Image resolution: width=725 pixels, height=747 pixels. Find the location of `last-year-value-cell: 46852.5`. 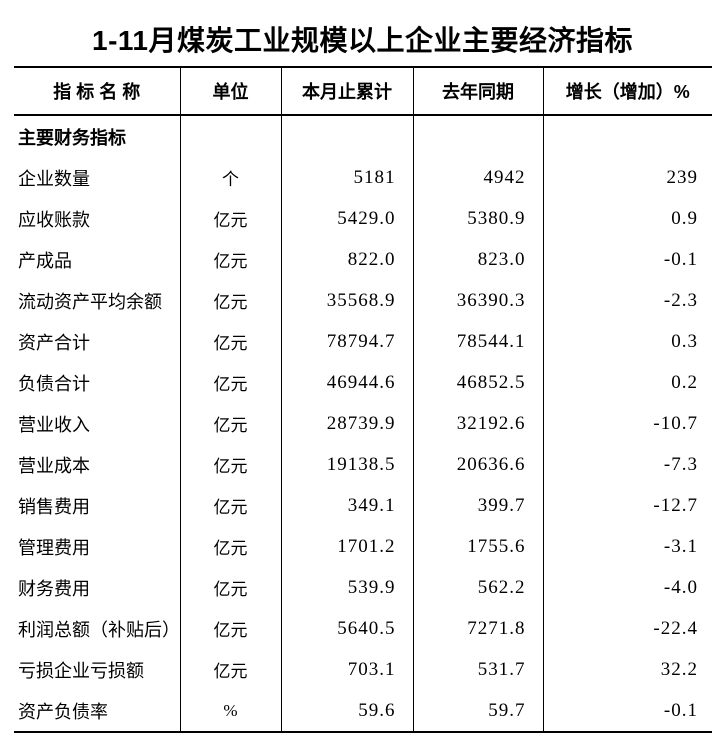

last-year-value-cell: 46852.5 is located at coordinates (478, 382).